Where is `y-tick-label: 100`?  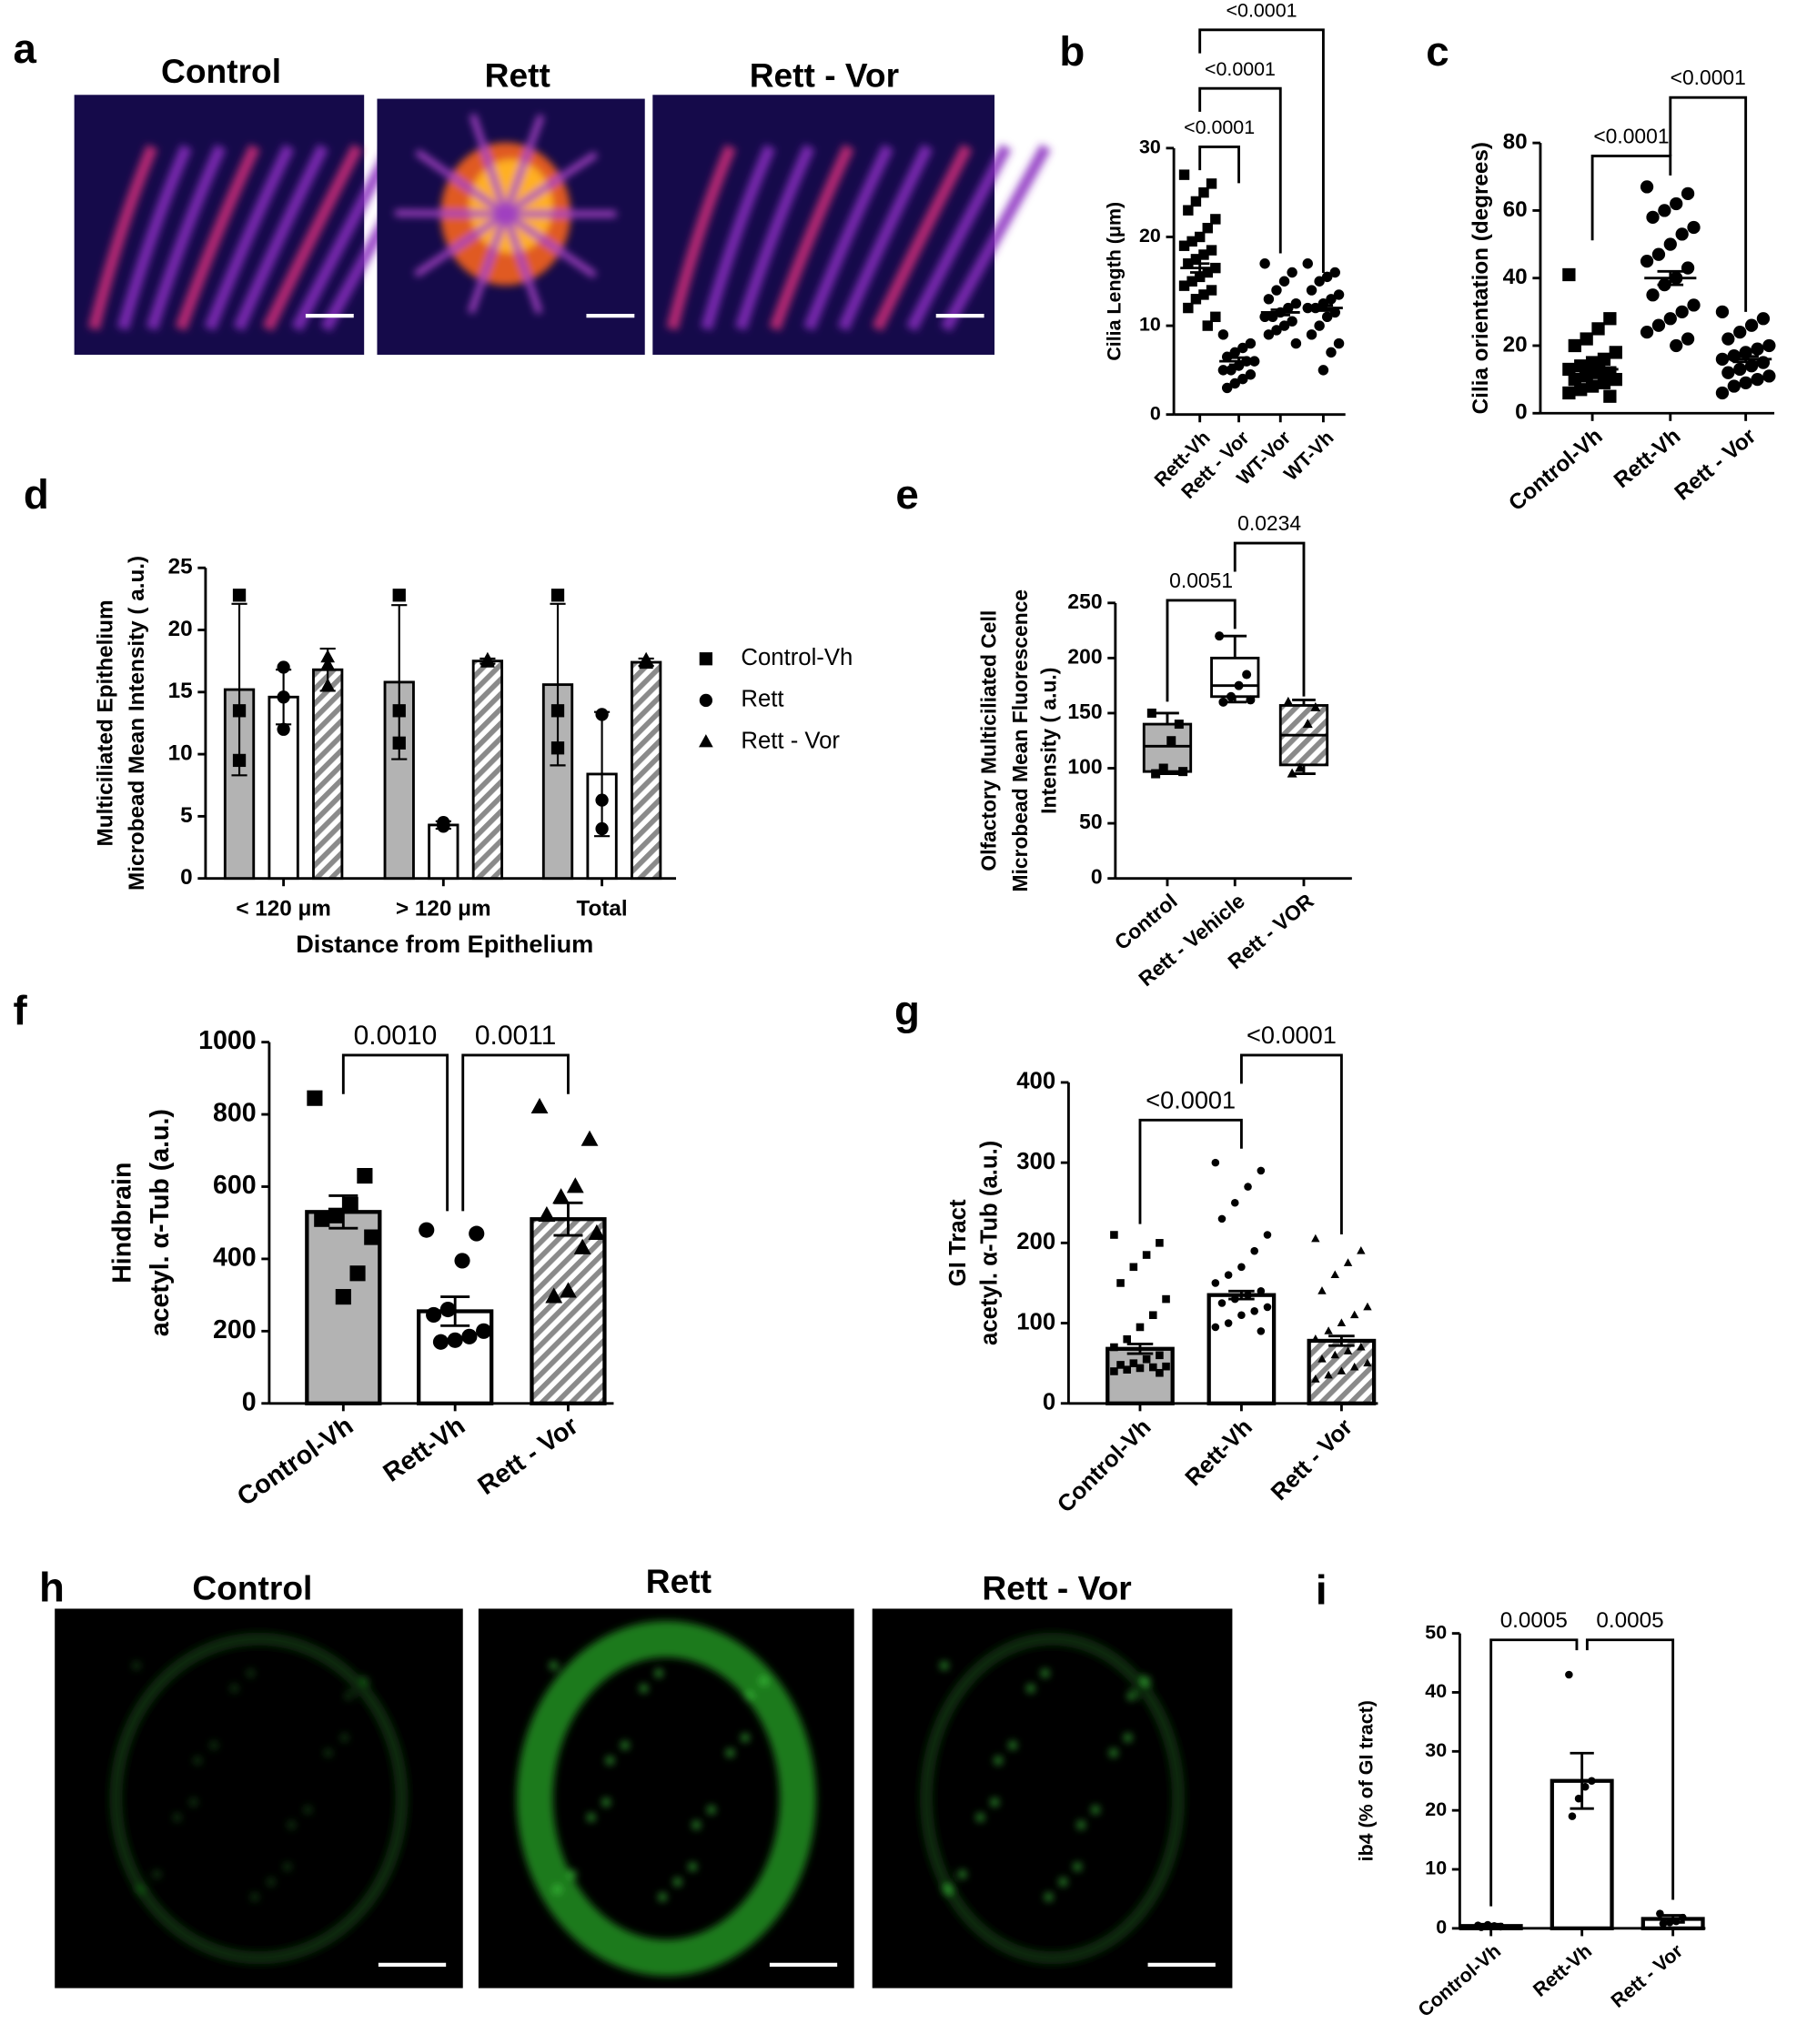 y-tick-label: 100 is located at coordinates (1084, 767).